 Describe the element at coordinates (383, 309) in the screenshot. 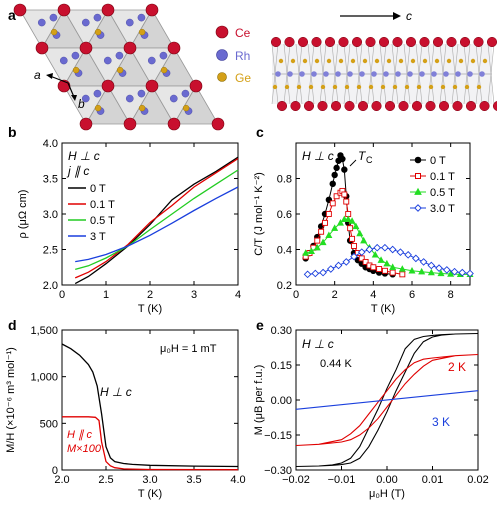

I see `x-axis-label: T (K)` at that location.